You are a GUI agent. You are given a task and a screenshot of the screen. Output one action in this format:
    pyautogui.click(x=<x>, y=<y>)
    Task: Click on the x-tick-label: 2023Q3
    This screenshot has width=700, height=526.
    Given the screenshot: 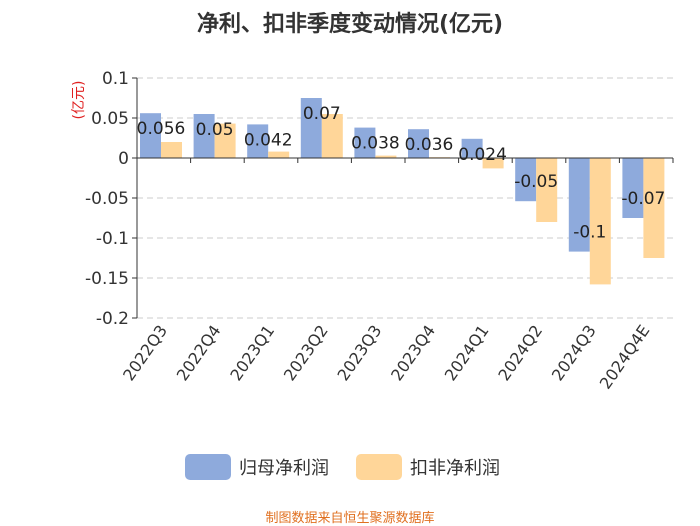 What is the action you would take?
    pyautogui.click(x=359, y=352)
    